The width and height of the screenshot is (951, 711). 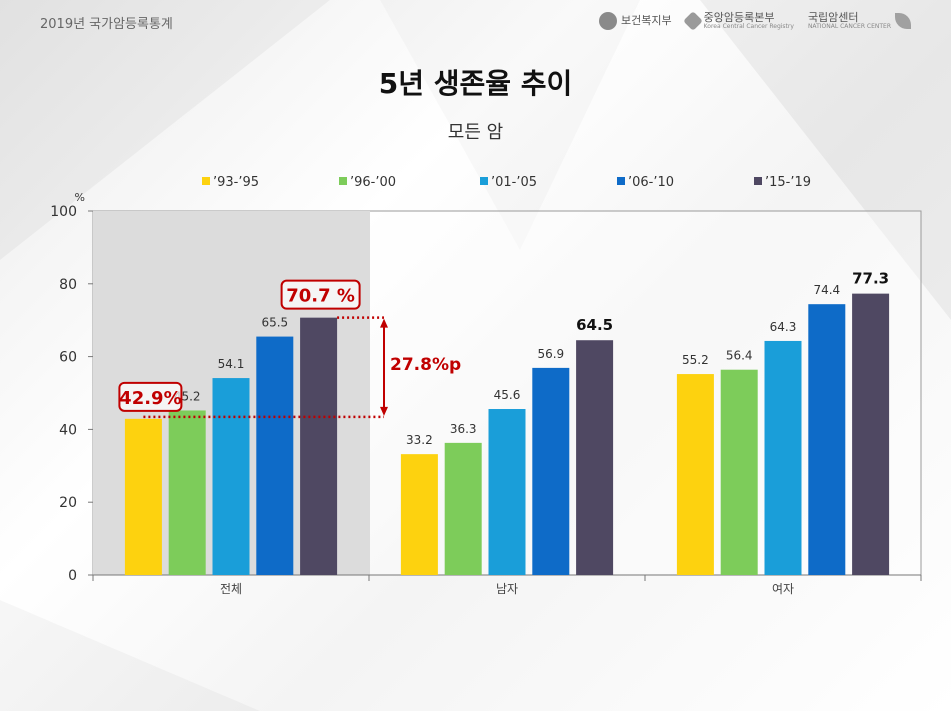 What do you see at coordinates (849, 26) in the screenshot?
I see `ncc-logo-subtext: NATIONAL CANCER CENTER` at bounding box center [849, 26].